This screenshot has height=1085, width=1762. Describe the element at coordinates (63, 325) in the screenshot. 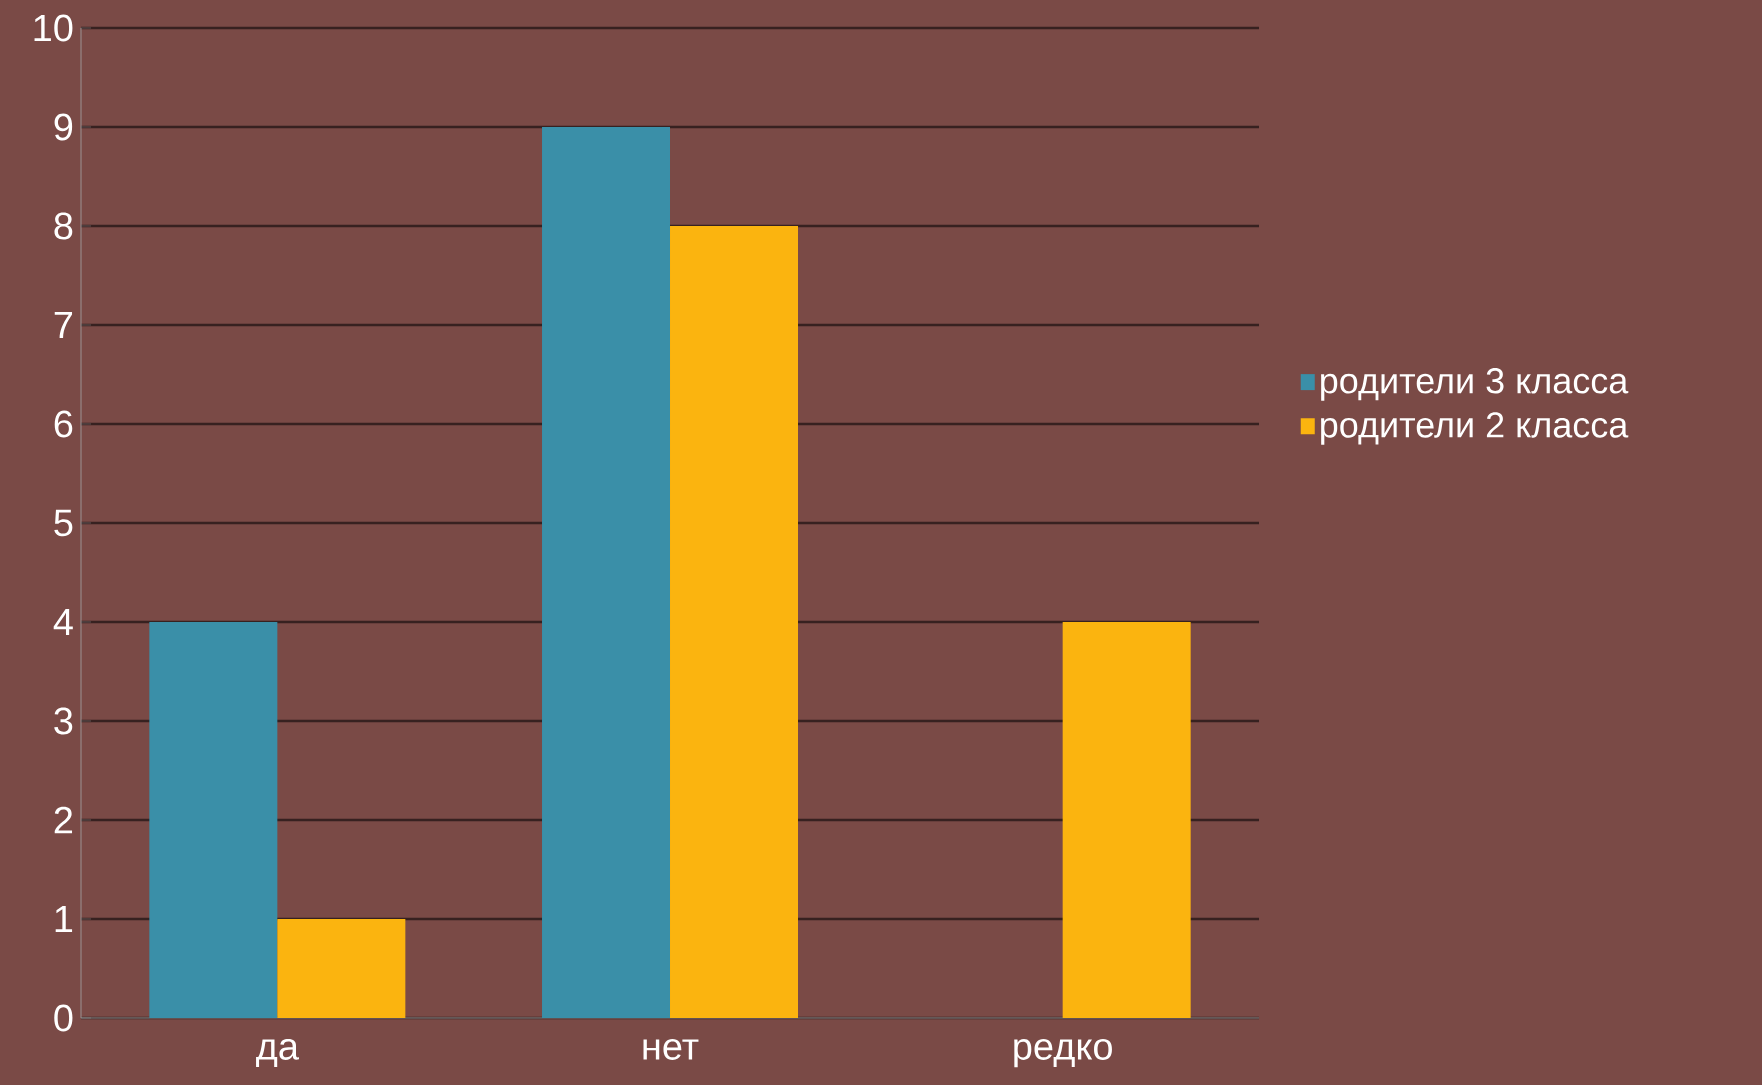

I see `y-tick-label: 7` at that location.